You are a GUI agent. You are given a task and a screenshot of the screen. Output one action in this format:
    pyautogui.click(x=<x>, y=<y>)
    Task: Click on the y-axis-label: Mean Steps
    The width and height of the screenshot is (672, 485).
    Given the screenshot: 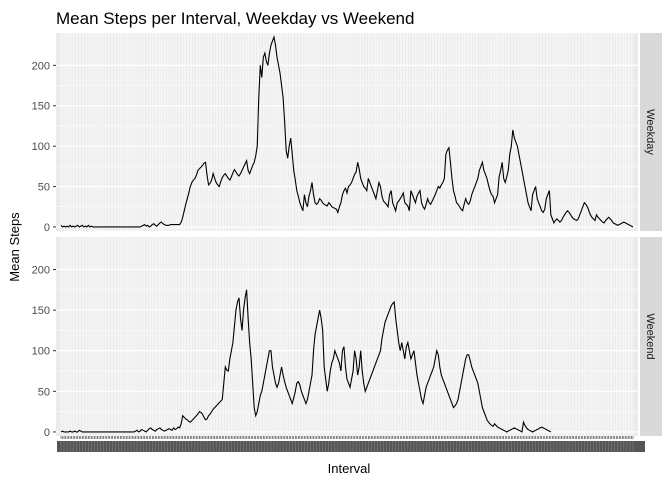 What is the action you would take?
    pyautogui.click(x=14, y=247)
    